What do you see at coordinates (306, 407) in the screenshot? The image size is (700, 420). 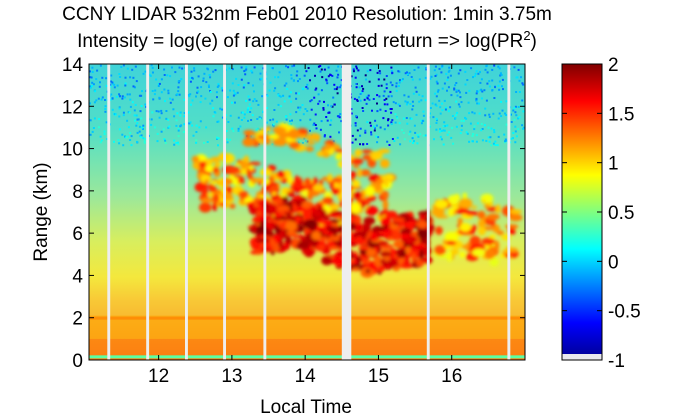 I see `x-axis-label: Local Time` at bounding box center [306, 407].